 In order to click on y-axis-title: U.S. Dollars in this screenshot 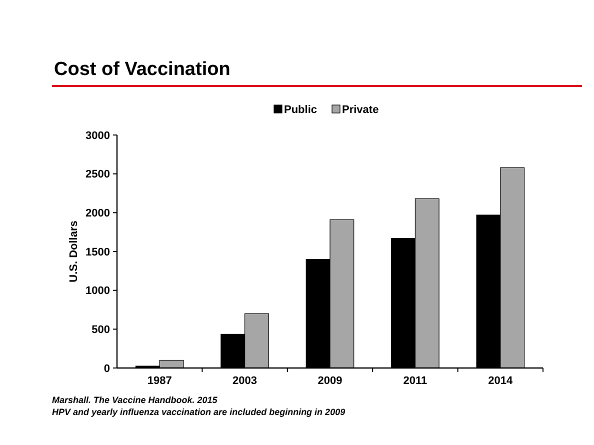, I will do `click(74, 251)`.